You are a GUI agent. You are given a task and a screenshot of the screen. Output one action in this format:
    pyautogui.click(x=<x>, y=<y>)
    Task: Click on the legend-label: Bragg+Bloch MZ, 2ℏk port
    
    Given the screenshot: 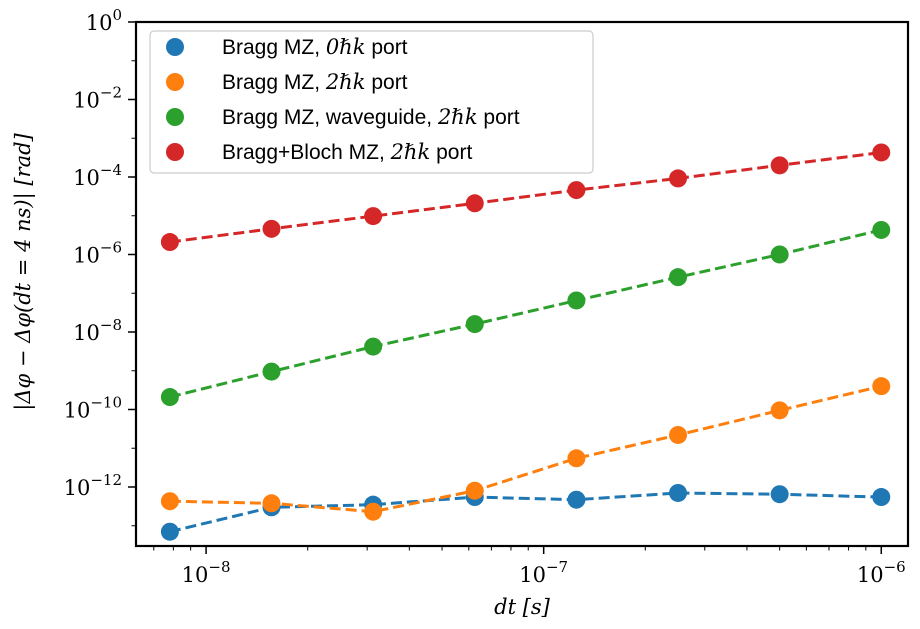 What is the action you would take?
    pyautogui.click(x=347, y=152)
    